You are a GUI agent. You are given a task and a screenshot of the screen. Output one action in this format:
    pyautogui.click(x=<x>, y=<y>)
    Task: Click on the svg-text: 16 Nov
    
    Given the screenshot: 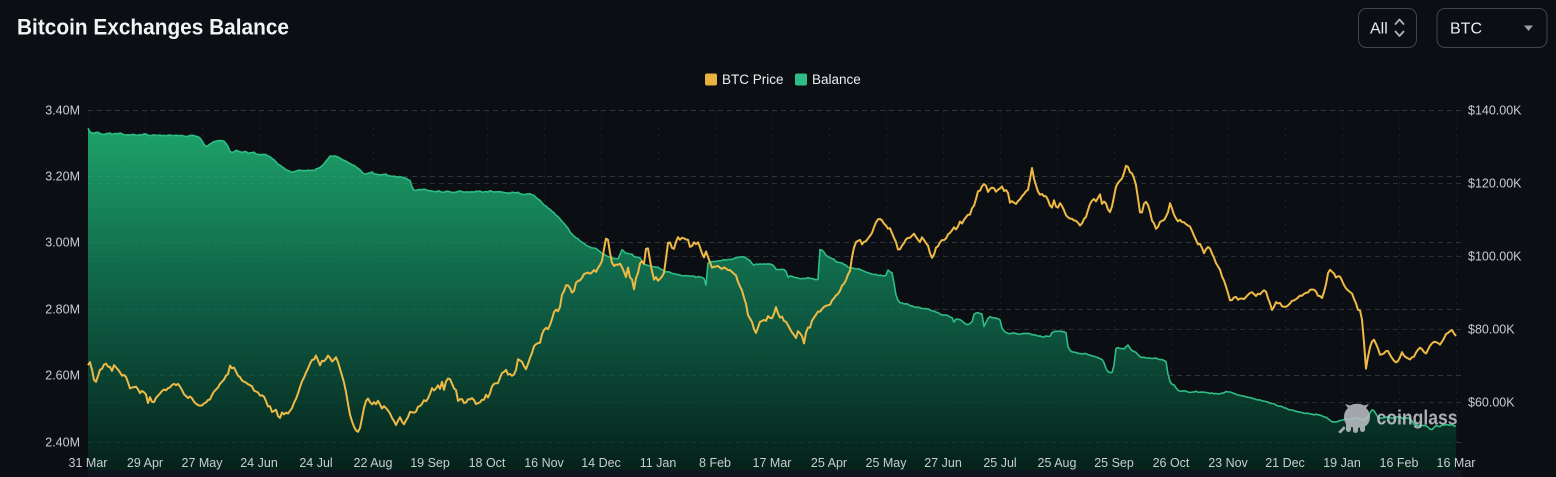 What is the action you would take?
    pyautogui.click(x=544, y=463)
    